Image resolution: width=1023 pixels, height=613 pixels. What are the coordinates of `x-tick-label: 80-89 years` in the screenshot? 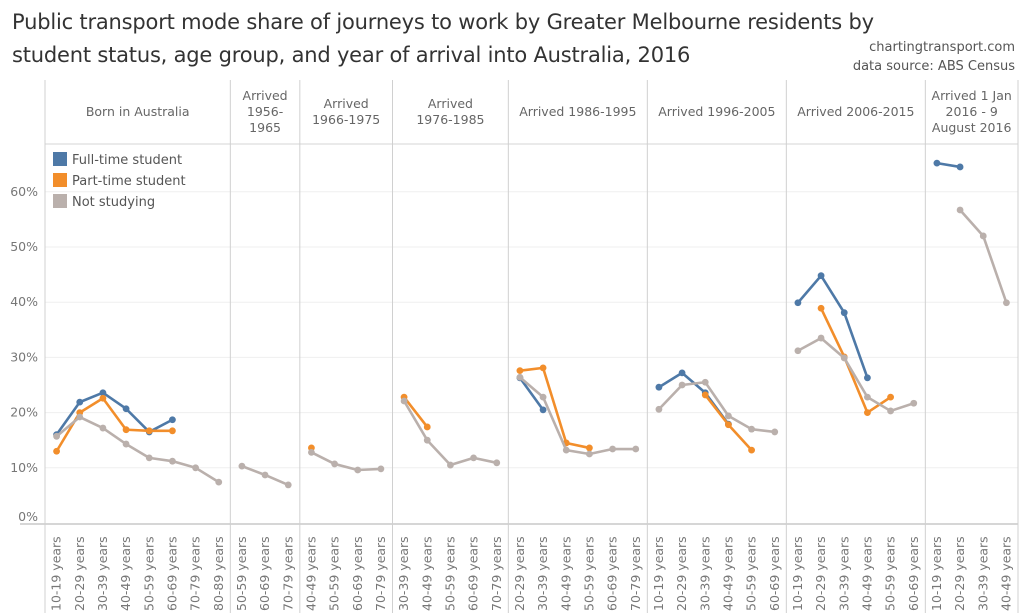 It's located at (218, 573).